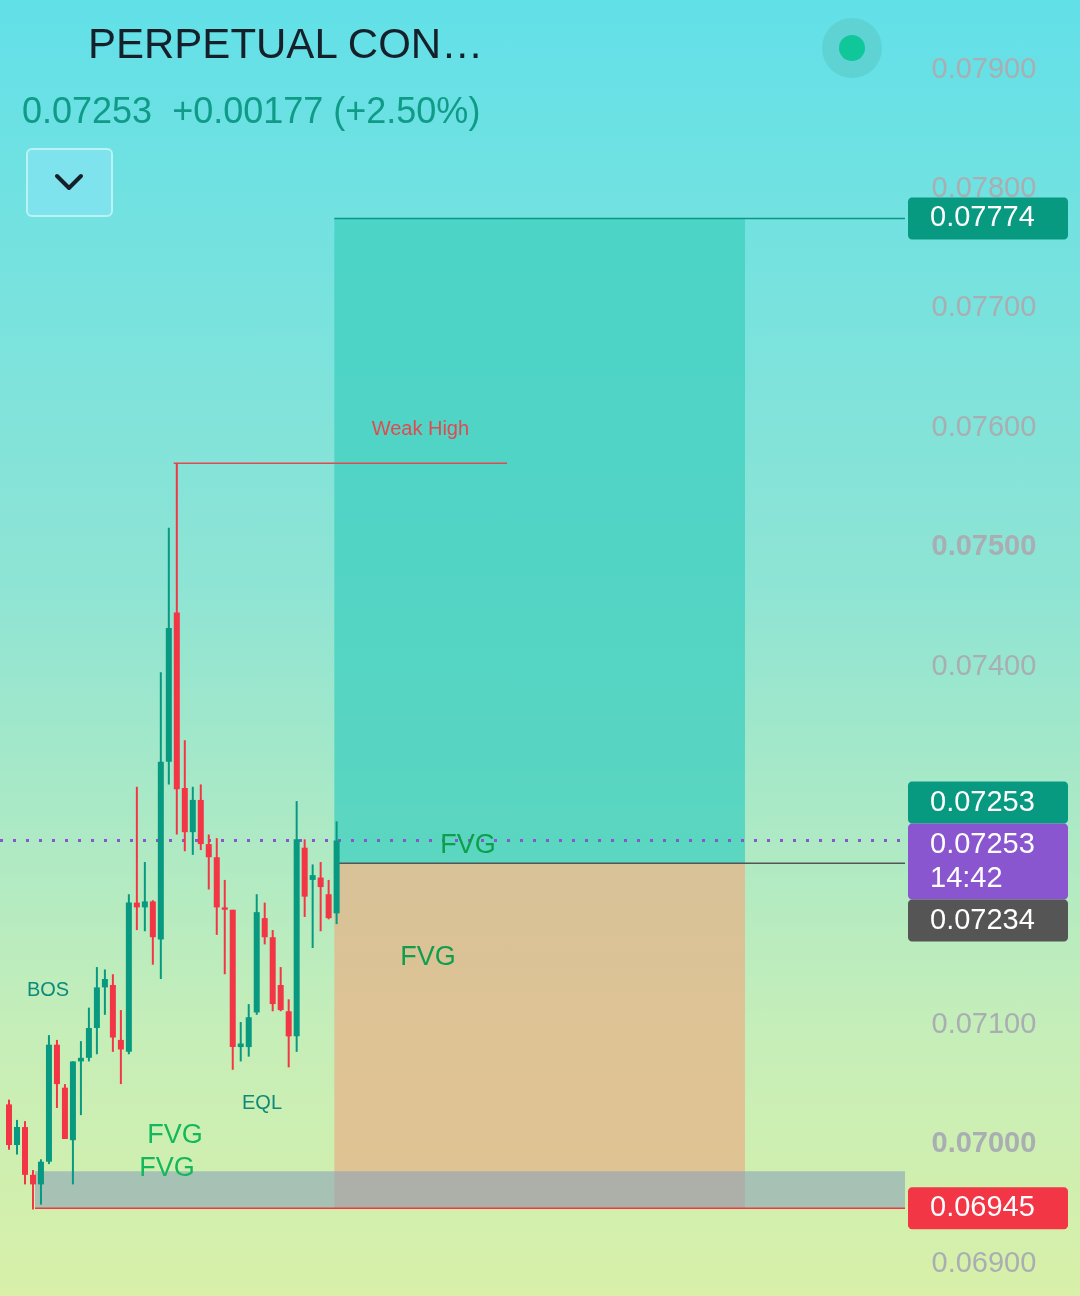 The height and width of the screenshot is (1296, 1080). What do you see at coordinates (420, 428) in the screenshot?
I see `ref-line-label: Weak High` at bounding box center [420, 428].